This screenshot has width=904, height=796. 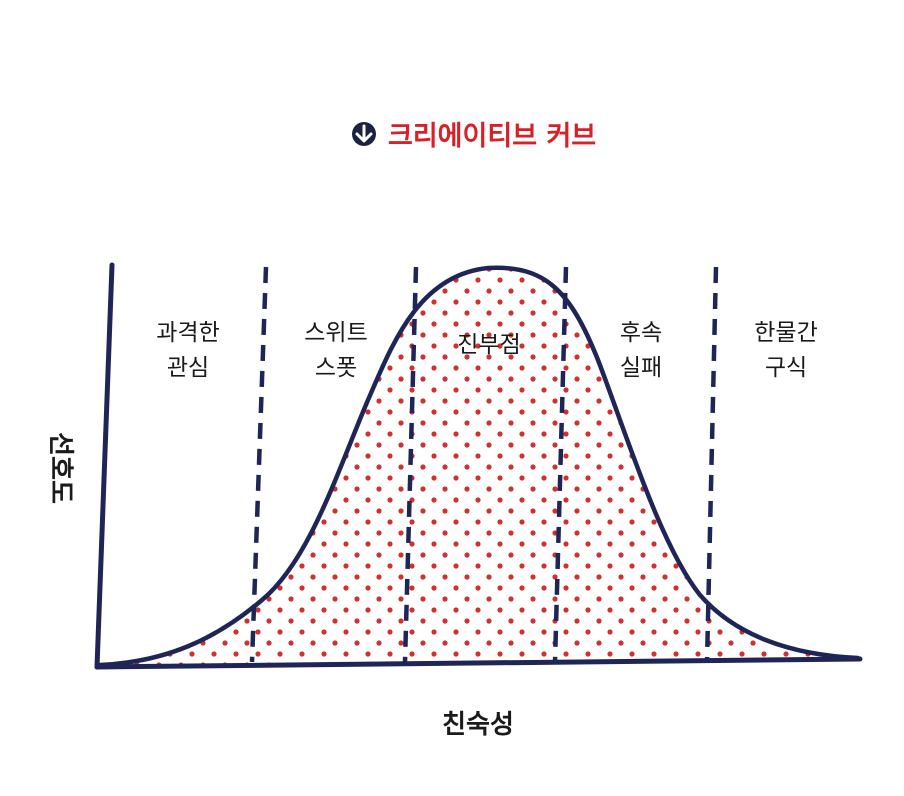 I want to click on region-label-follow-up-failure-line1: 후속, so click(x=641, y=333).